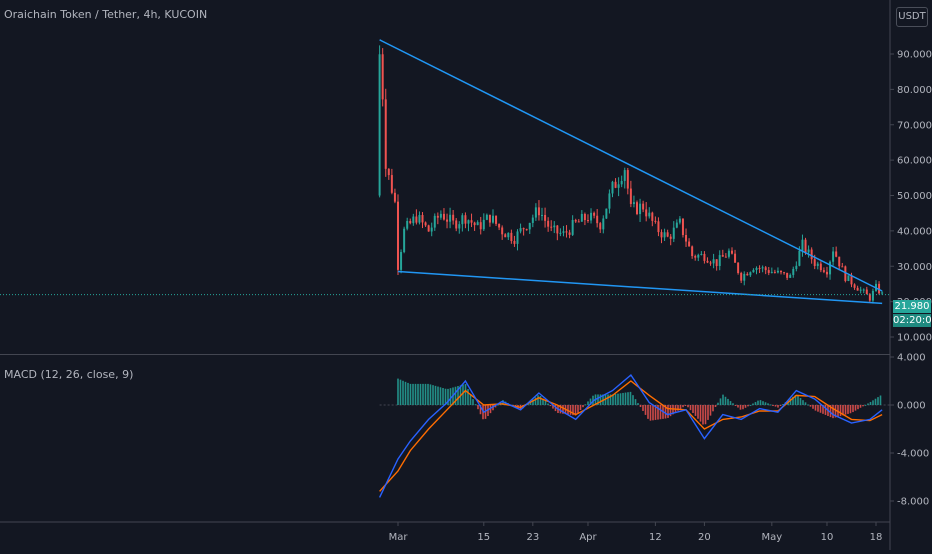  Describe the element at coordinates (640, 287) in the screenshot. I see `lower-trendline` at that location.